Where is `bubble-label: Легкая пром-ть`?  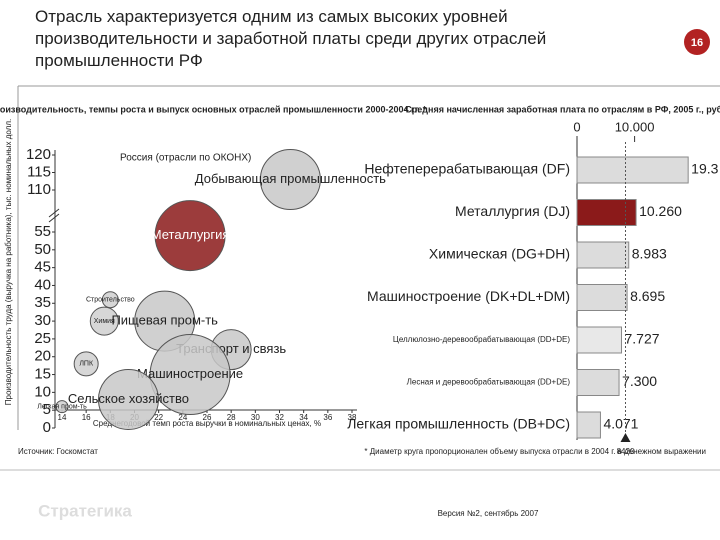 bubble-label: Легкая пром-ть is located at coordinates (62, 406).